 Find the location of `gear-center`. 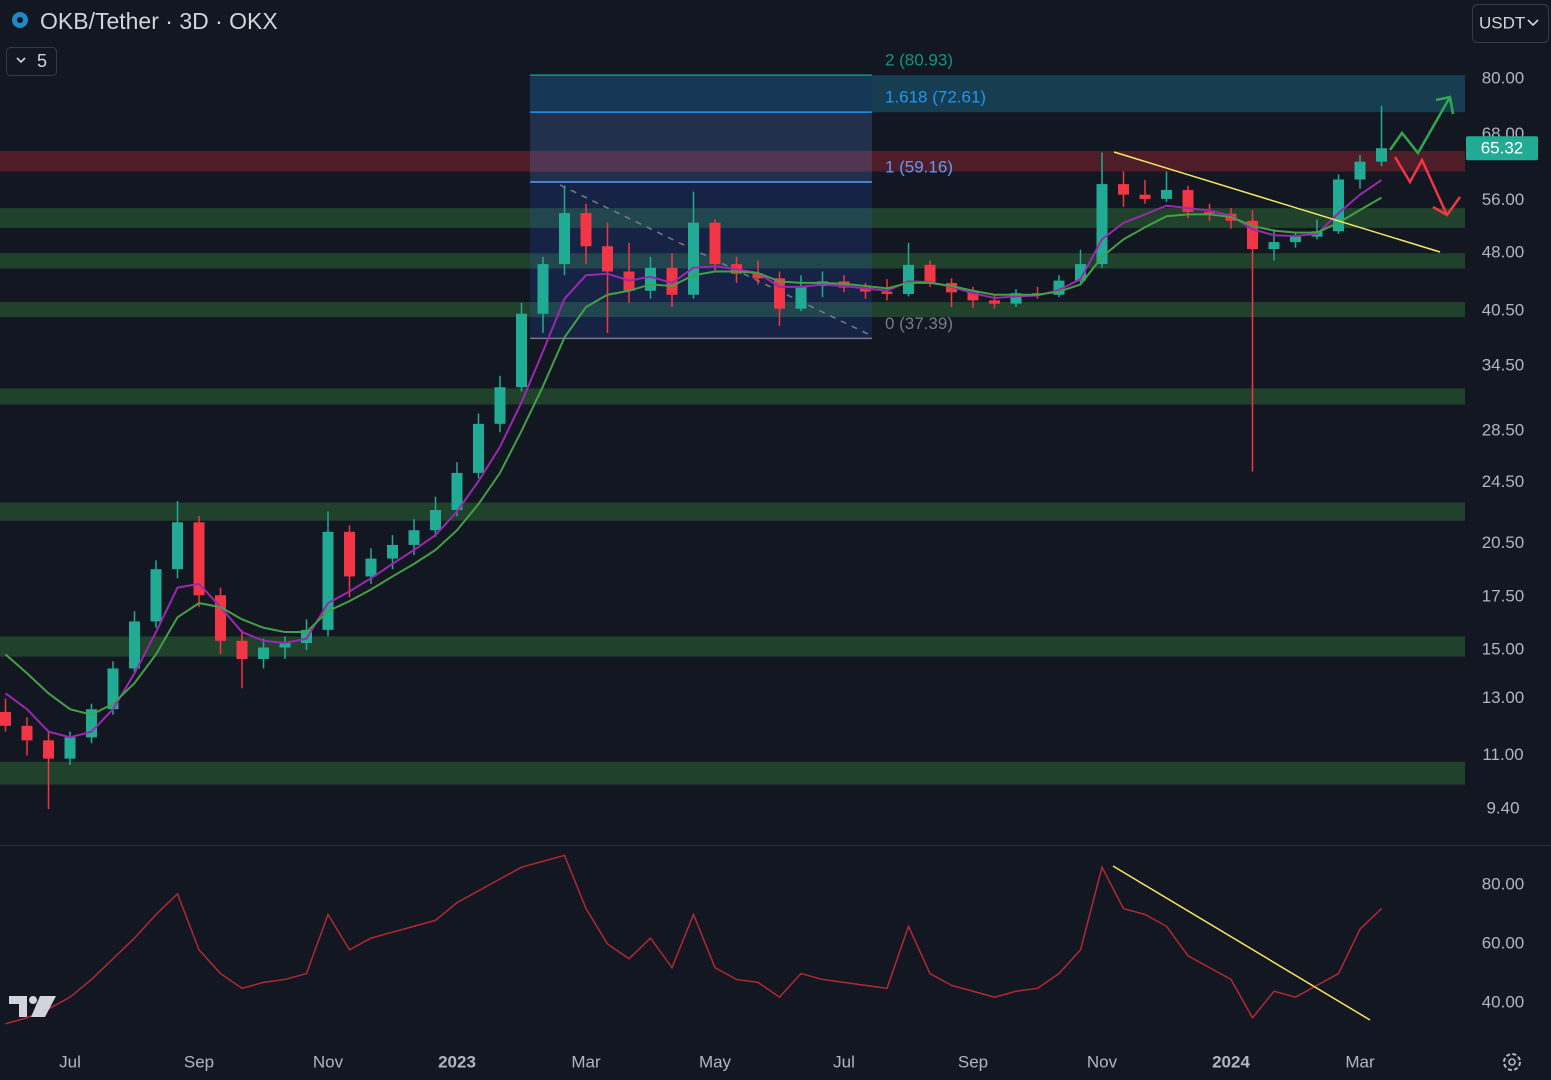

gear-center is located at coordinates (1512, 1062).